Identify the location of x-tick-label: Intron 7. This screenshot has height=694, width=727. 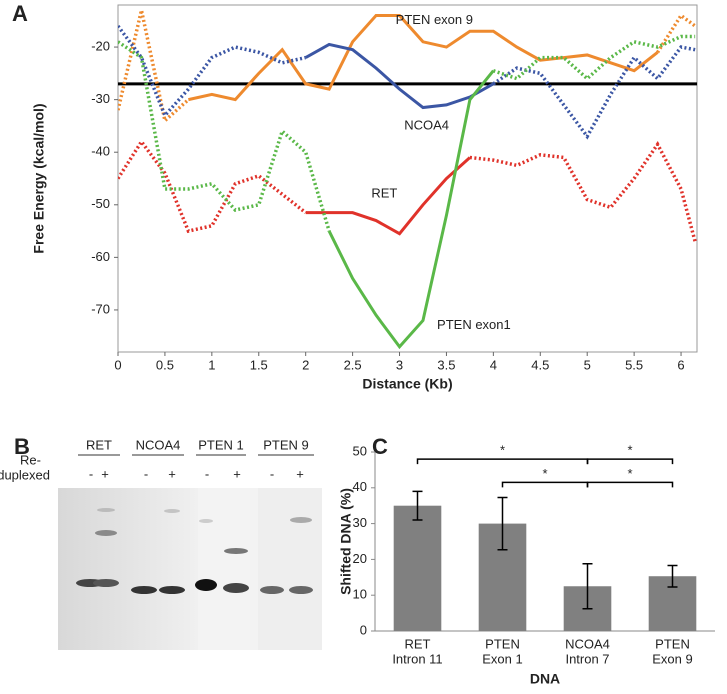
(587, 658).